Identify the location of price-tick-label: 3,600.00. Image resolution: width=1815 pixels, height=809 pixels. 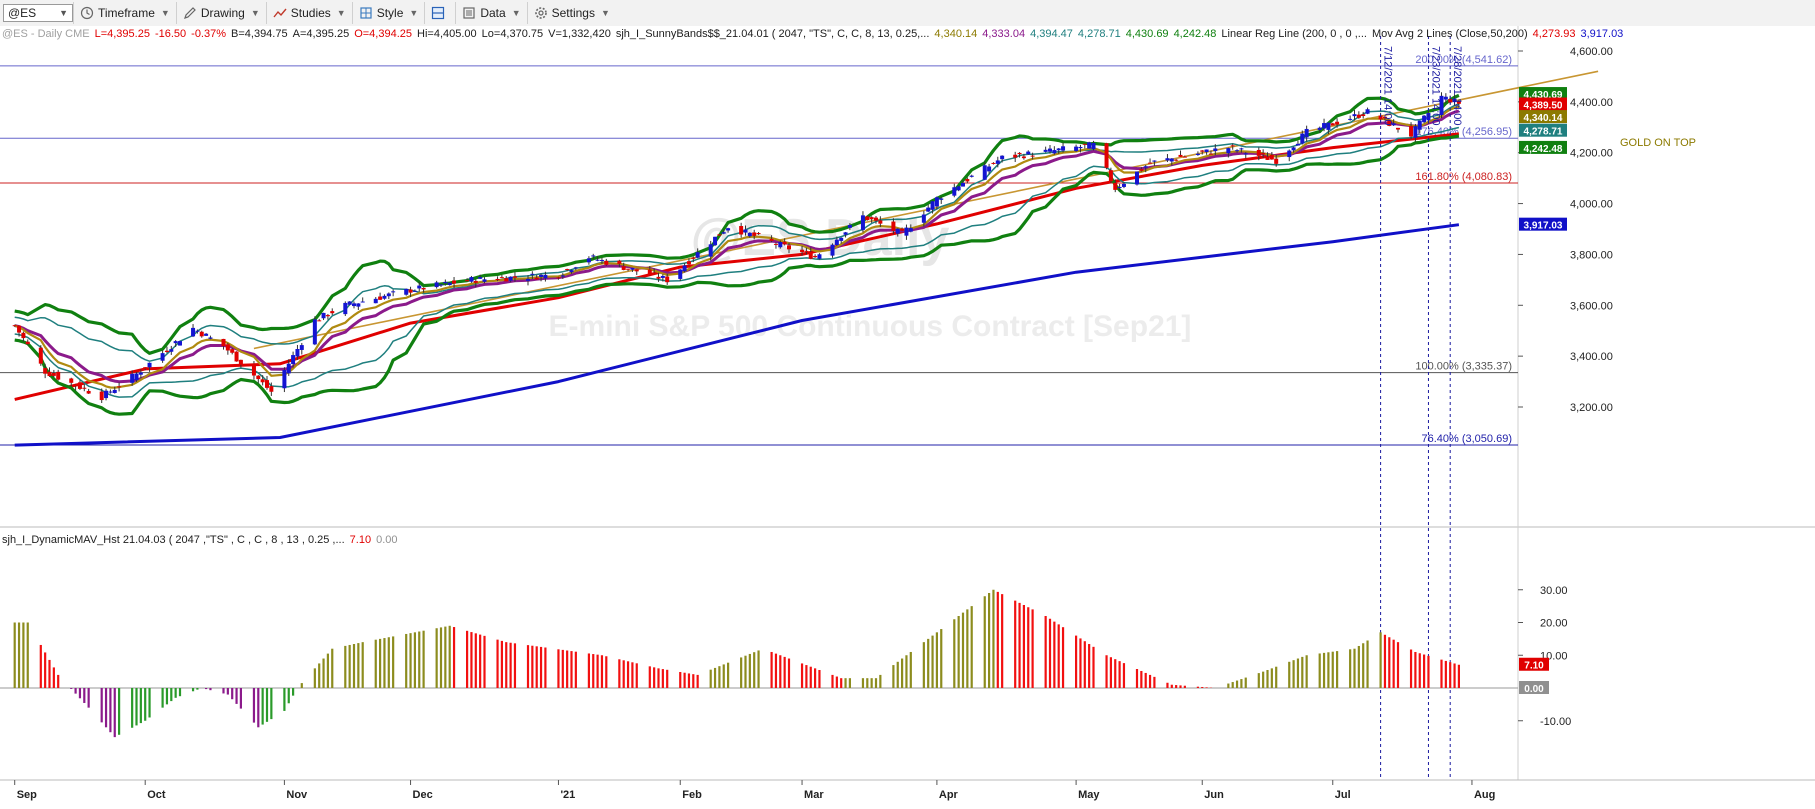
(1591, 306).